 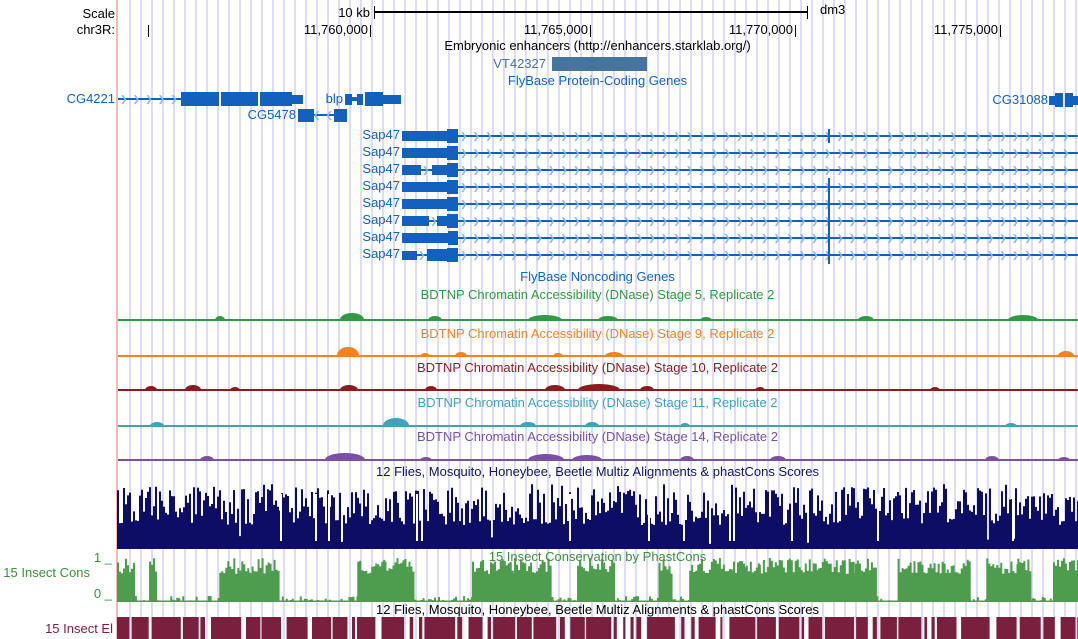 I want to click on enhancer-item-box, so click(x=599, y=64).